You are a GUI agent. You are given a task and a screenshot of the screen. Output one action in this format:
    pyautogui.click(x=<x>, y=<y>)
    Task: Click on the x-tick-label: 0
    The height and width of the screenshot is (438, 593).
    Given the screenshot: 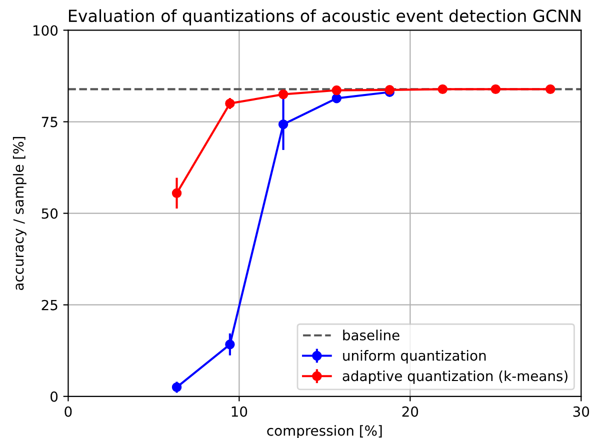 What is the action you would take?
    pyautogui.click(x=68, y=411)
    